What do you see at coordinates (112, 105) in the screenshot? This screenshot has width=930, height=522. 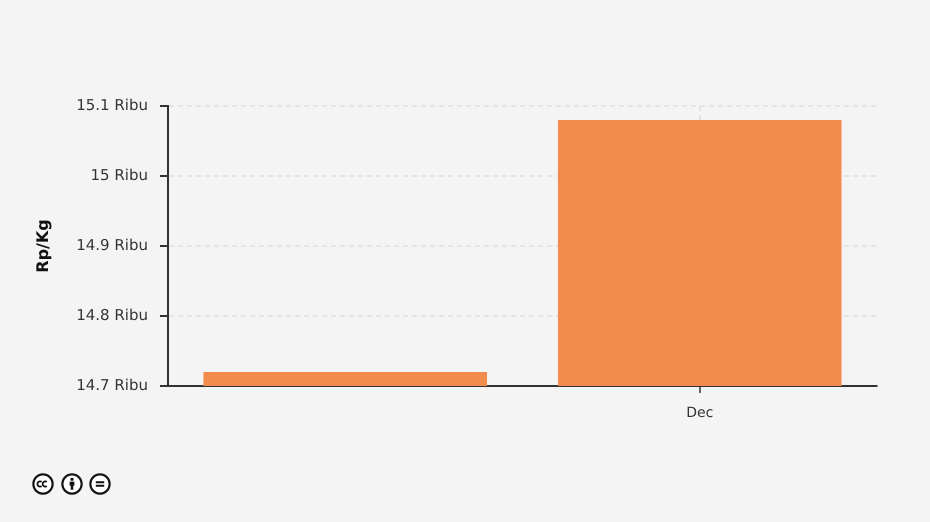 I see `y-tick-label: 15.1 Ribu` at bounding box center [112, 105].